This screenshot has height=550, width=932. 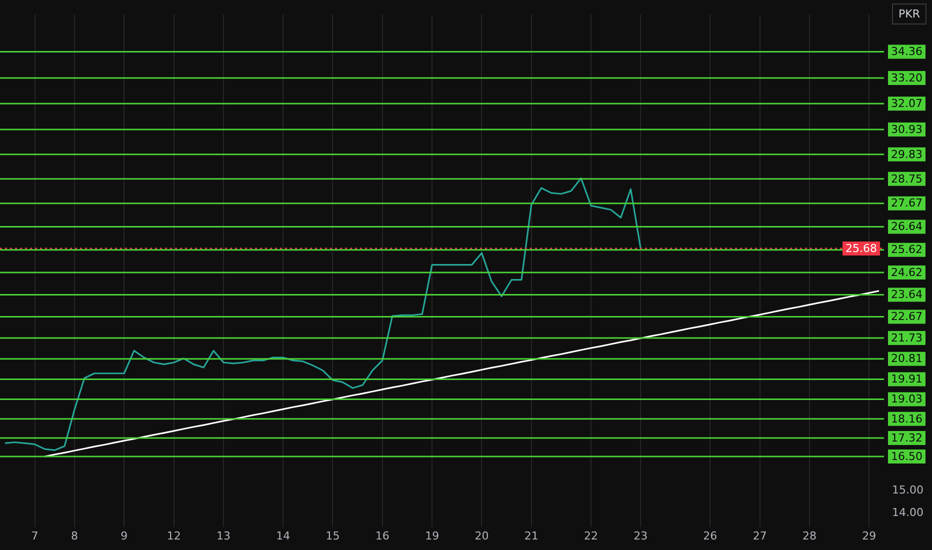 What do you see at coordinates (906, 419) in the screenshot?
I see `ref-line-label: 18.16` at bounding box center [906, 419].